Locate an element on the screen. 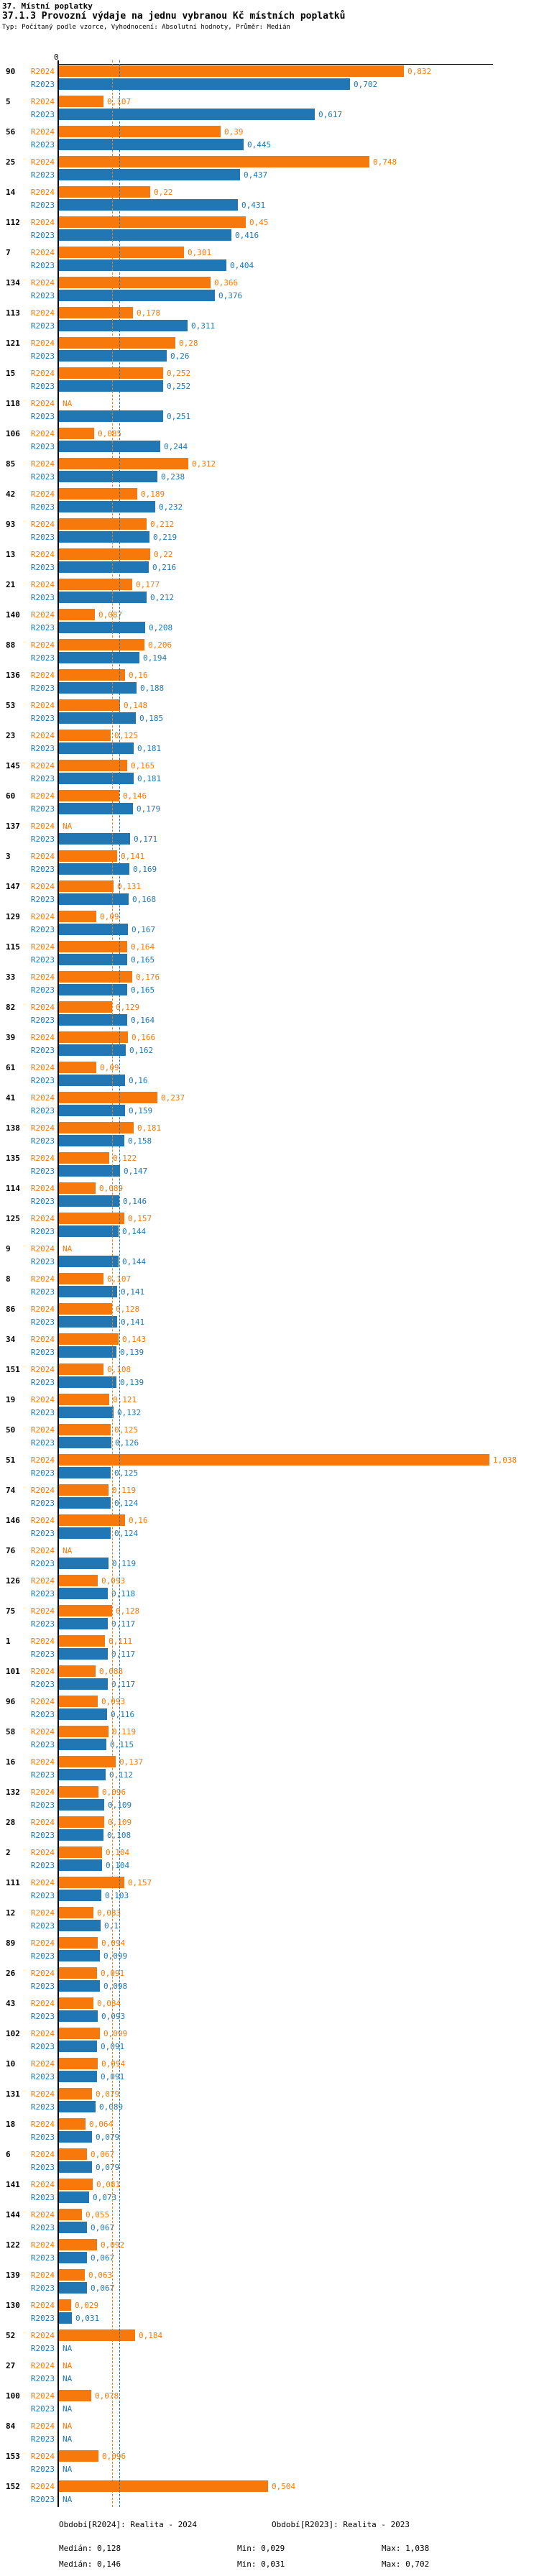 The height and width of the screenshot is (2576, 539). bar-value-label: 0,112 is located at coordinates (121, 1775).